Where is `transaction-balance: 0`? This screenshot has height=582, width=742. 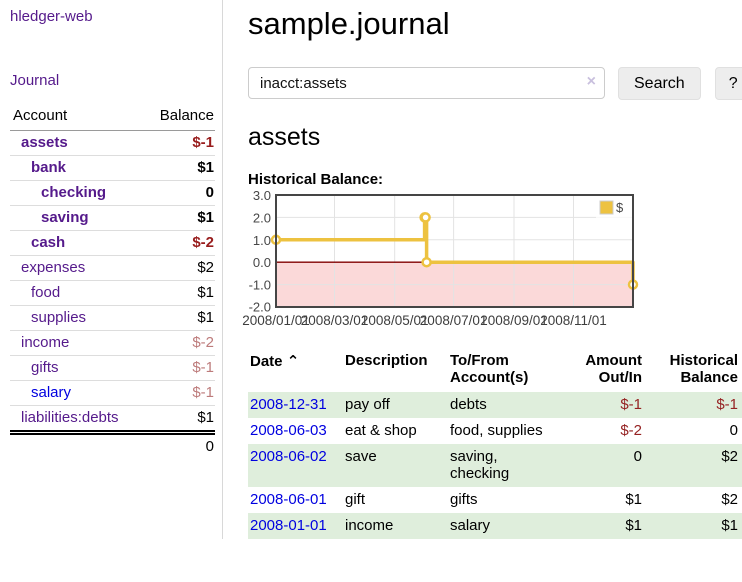
transaction-balance: 0 is located at coordinates (733, 430).